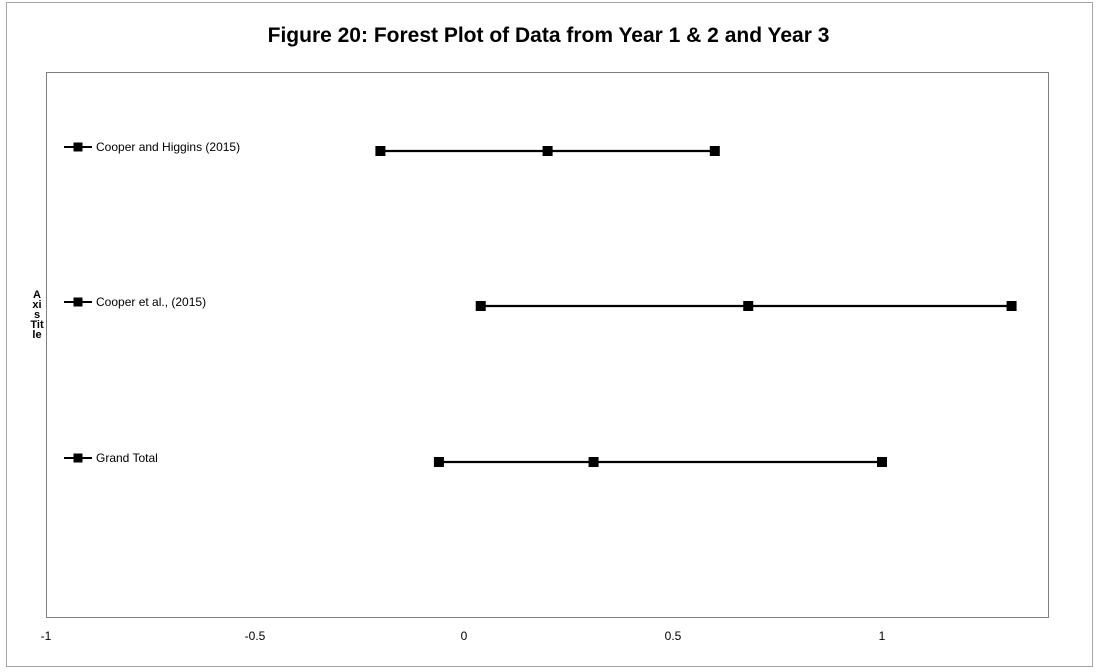 The image size is (1097, 672). Describe the element at coordinates (46, 636) in the screenshot. I see `x-tick-label: -1` at that location.